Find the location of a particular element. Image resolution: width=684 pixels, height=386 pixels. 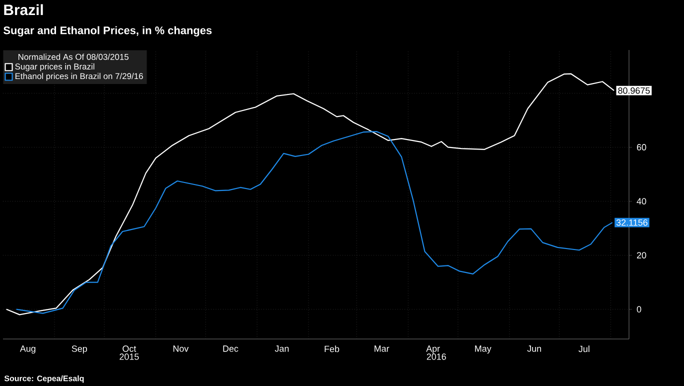

x-tick-label: Jun is located at coordinates (534, 349).